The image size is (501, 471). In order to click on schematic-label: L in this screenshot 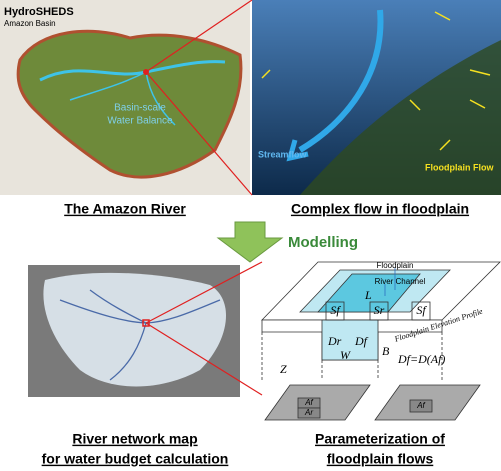, I will do `click(368, 295)`.